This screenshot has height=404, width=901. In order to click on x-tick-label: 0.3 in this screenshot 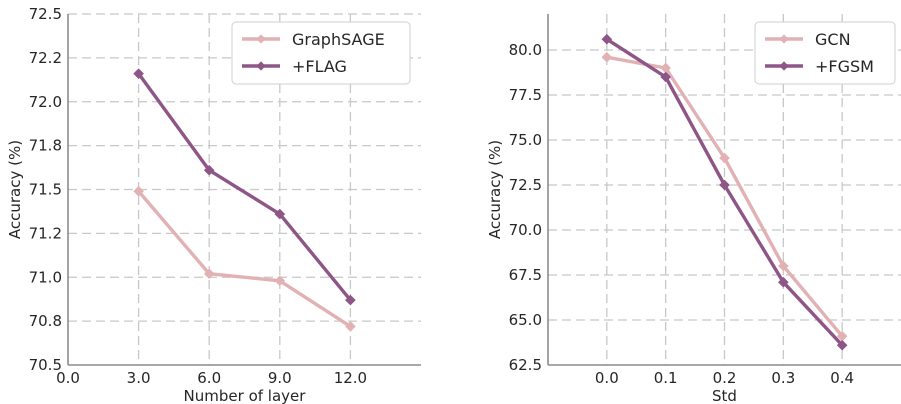, I will do `click(783, 378)`.